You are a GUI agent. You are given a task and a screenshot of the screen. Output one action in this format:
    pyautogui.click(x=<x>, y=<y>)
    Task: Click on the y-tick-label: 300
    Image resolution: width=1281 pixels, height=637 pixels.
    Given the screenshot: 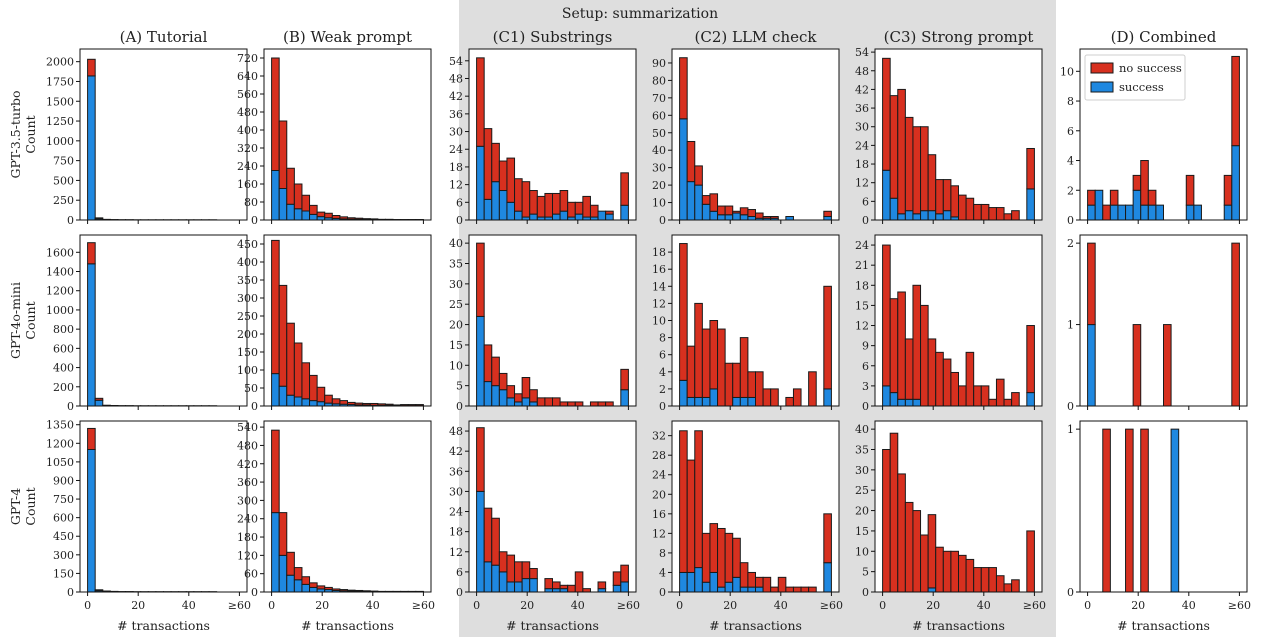 What is the action you would take?
    pyautogui.click(x=247, y=298)
    